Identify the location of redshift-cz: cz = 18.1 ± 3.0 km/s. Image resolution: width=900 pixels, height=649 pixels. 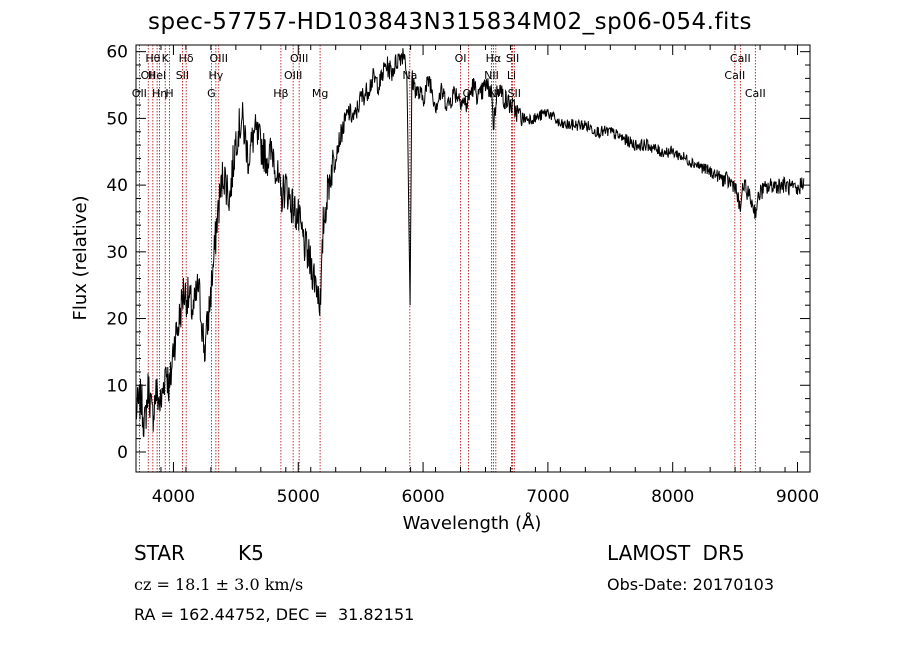
(219, 584).